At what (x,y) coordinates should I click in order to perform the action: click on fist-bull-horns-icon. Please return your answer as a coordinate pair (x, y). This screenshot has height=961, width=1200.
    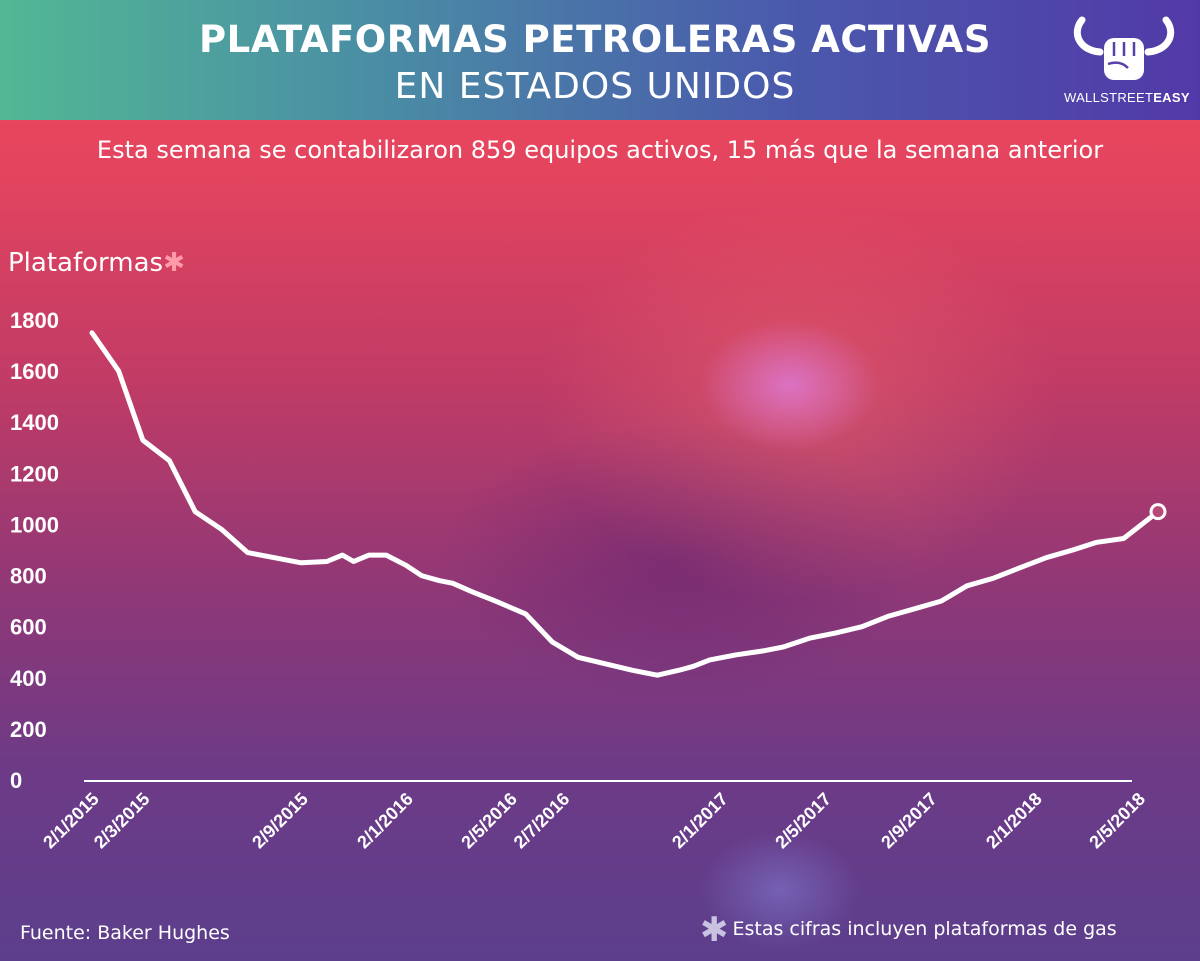
    Looking at the image, I should click on (1124, 48).